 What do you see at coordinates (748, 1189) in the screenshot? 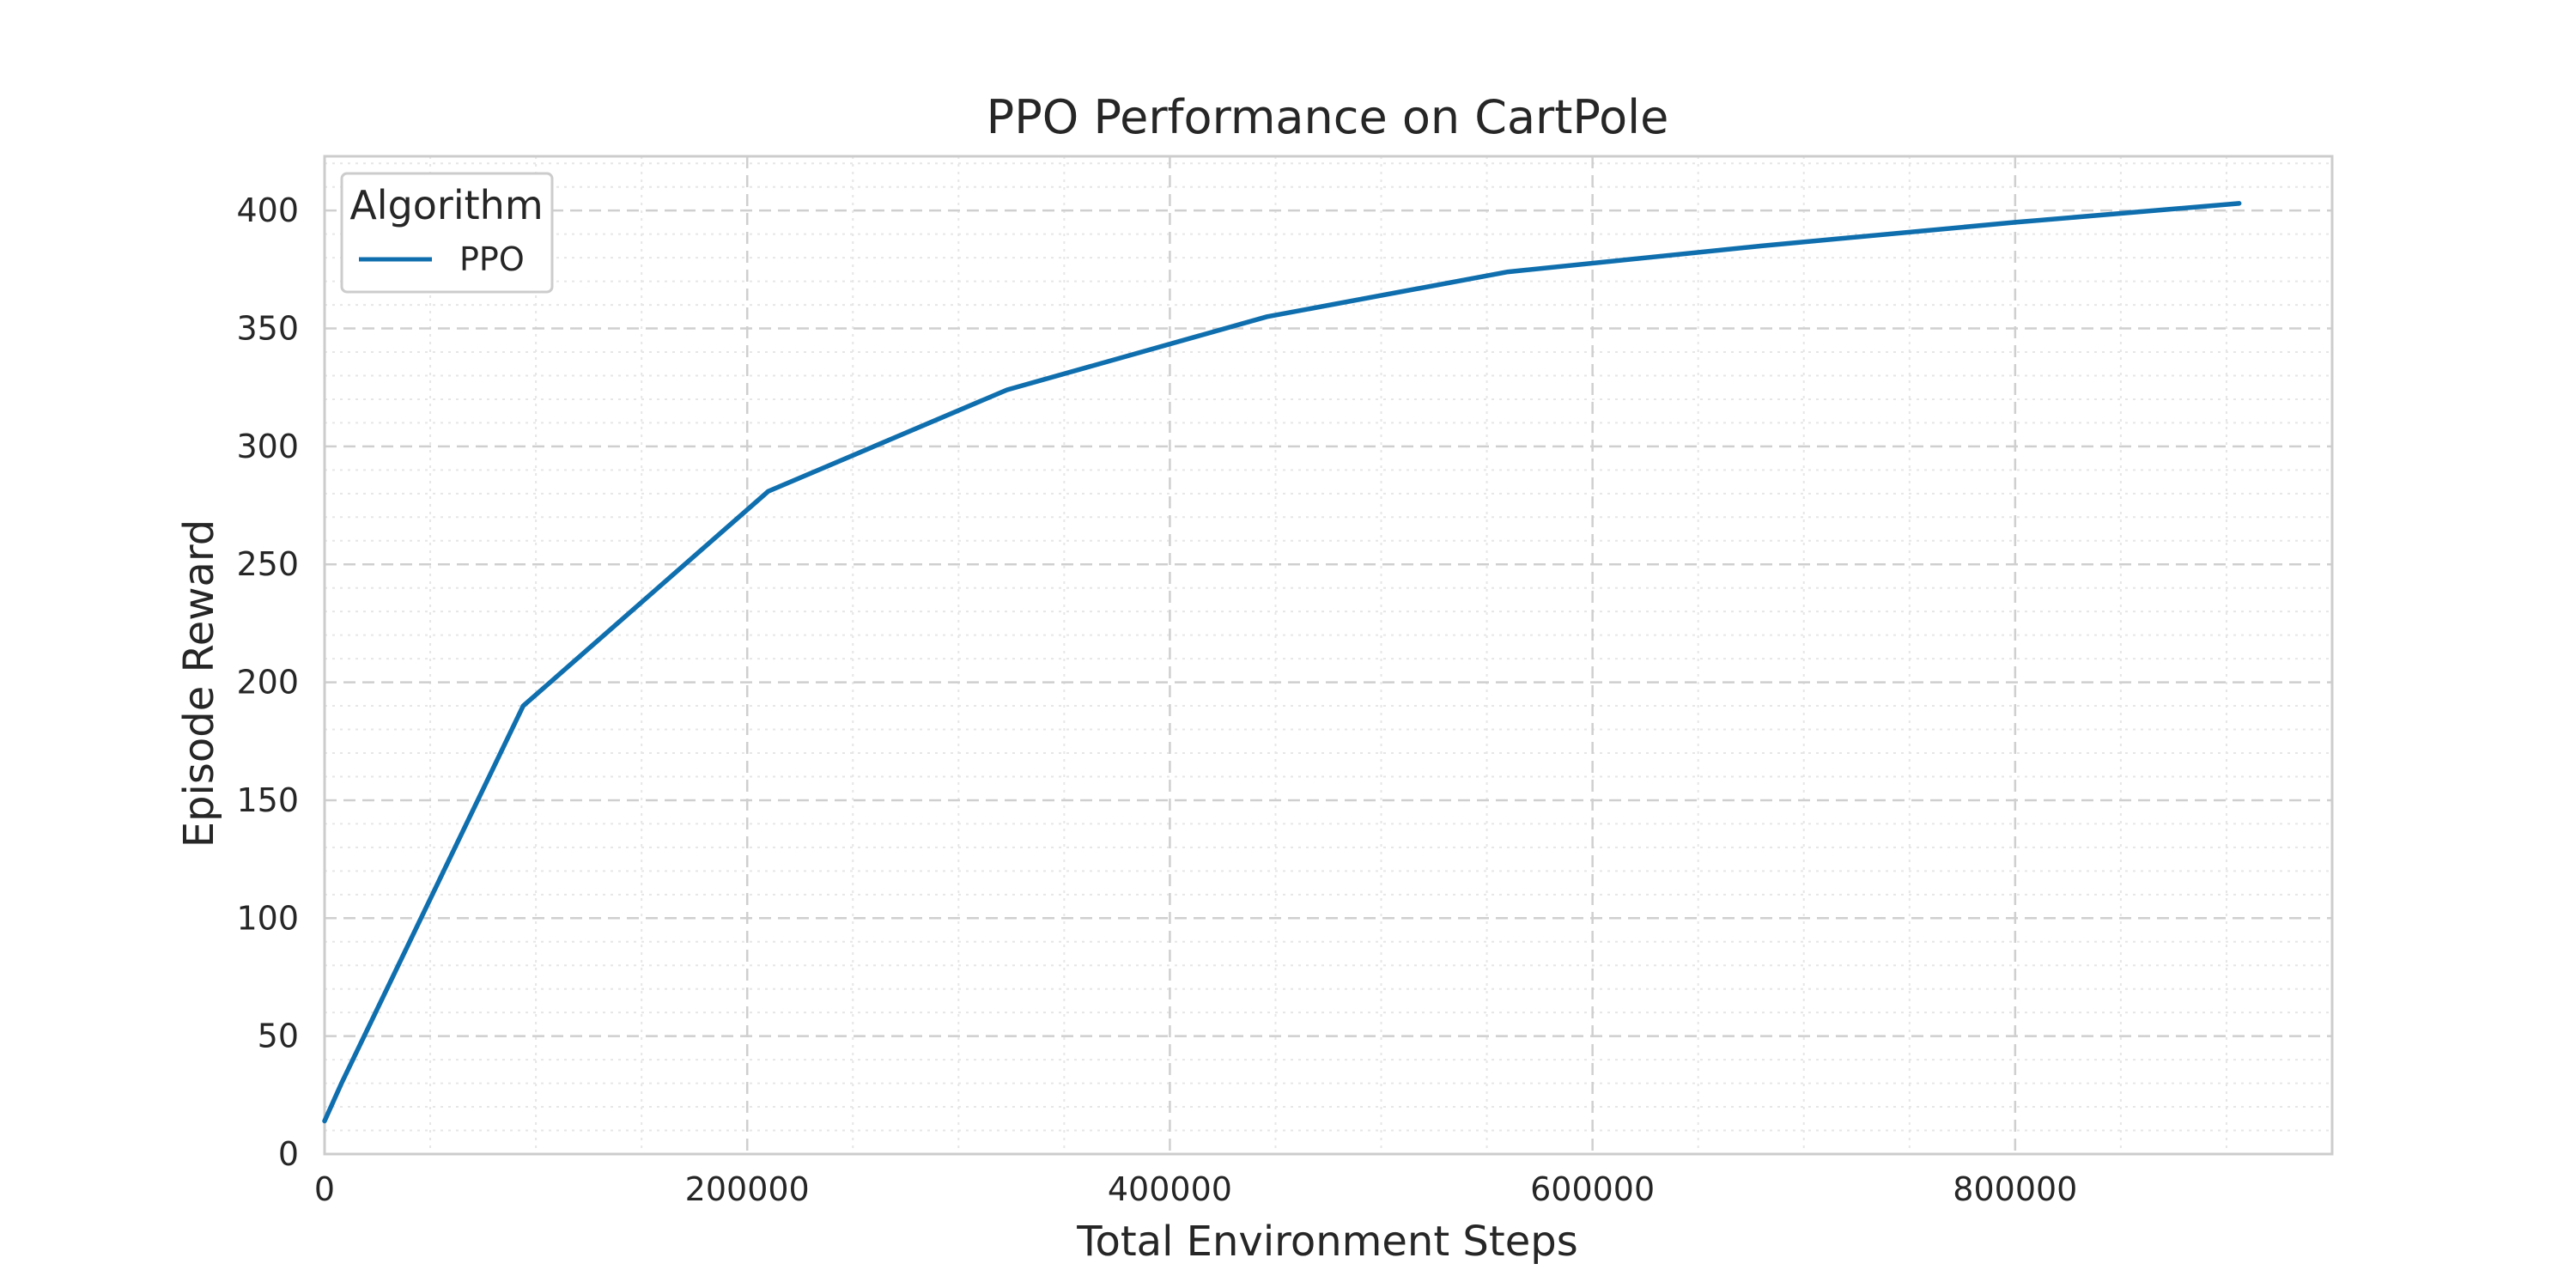
I see `x-tick-label: 200000` at bounding box center [748, 1189].